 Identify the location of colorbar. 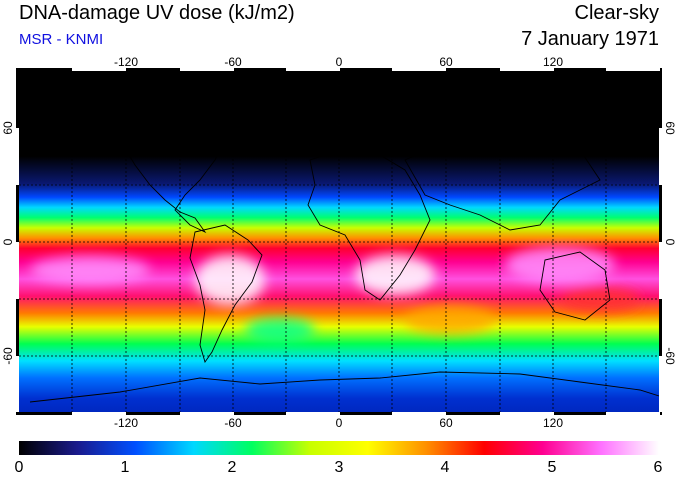
(339, 448).